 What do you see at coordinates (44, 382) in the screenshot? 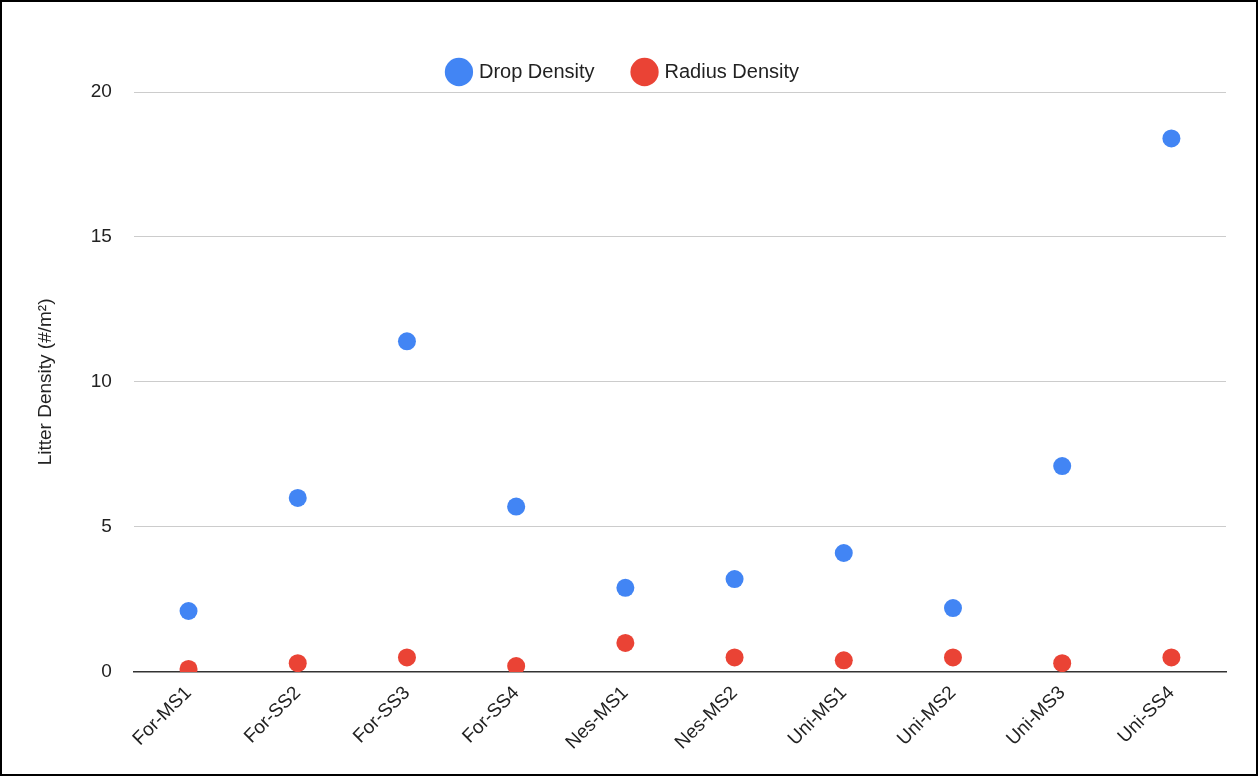
I see `y-axis-title: Litter Density (#/m²)` at bounding box center [44, 382].